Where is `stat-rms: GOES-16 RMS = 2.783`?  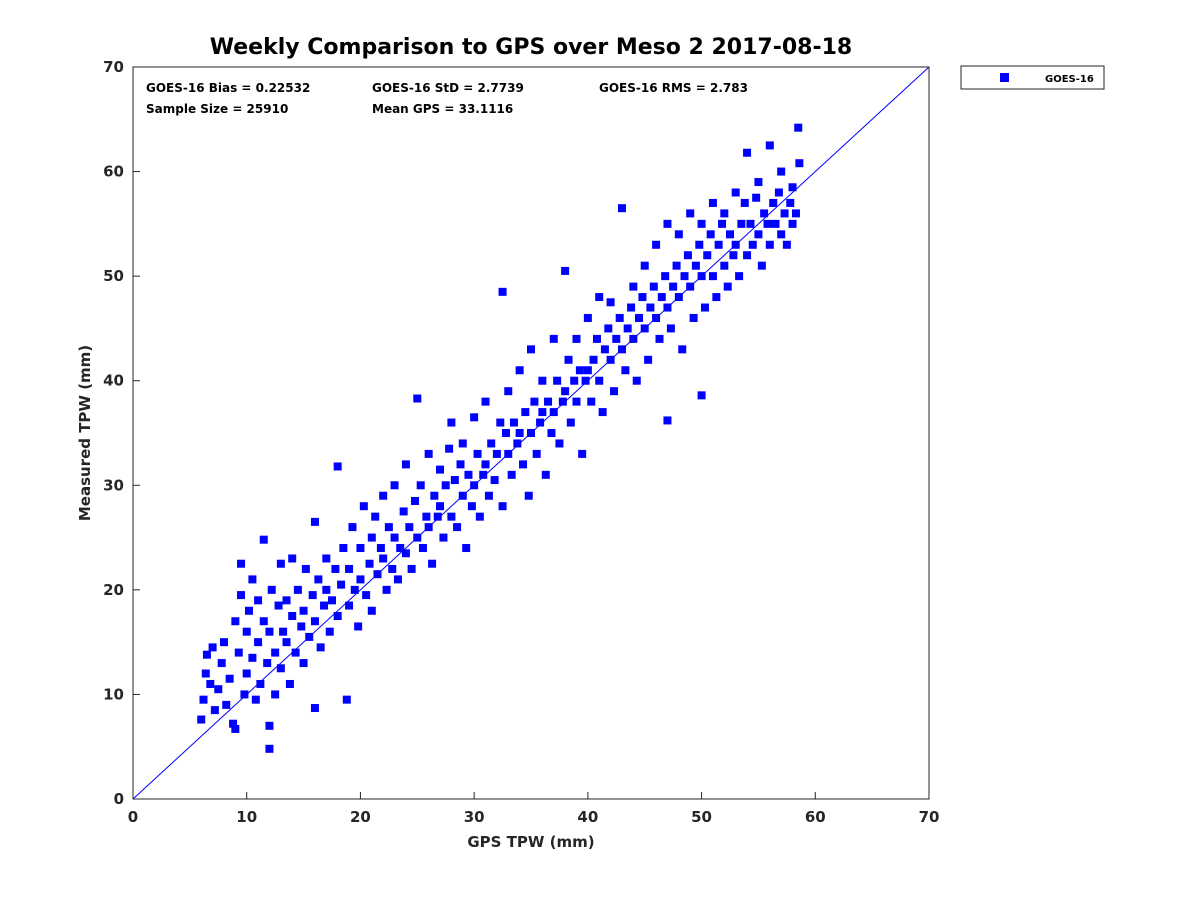 stat-rms: GOES-16 RMS = 2.783 is located at coordinates (673, 88).